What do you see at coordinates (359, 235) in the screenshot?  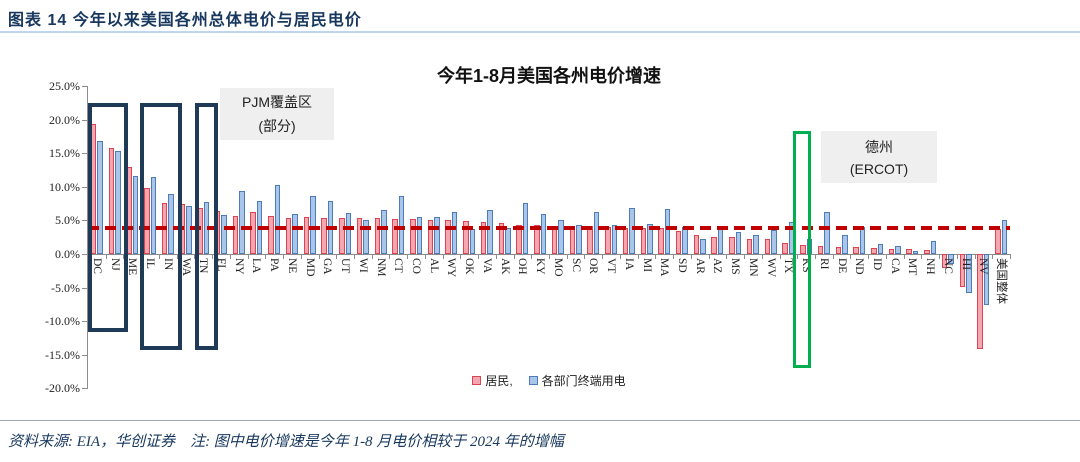 I see `residential-bar-WI` at bounding box center [359, 235].